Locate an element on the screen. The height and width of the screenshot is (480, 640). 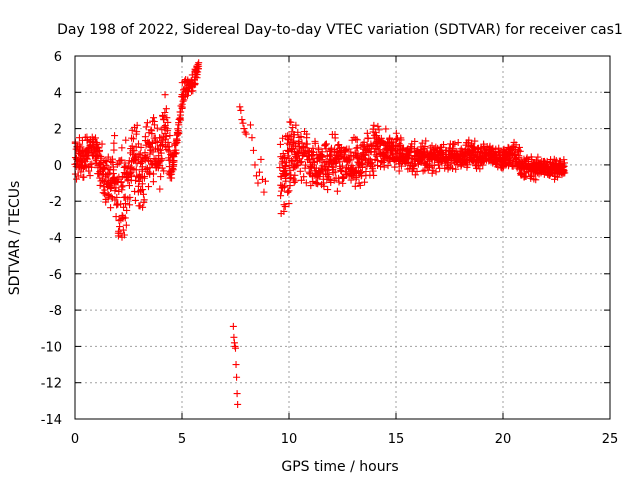
y-tick-label: 0 is located at coordinates (58, 166).